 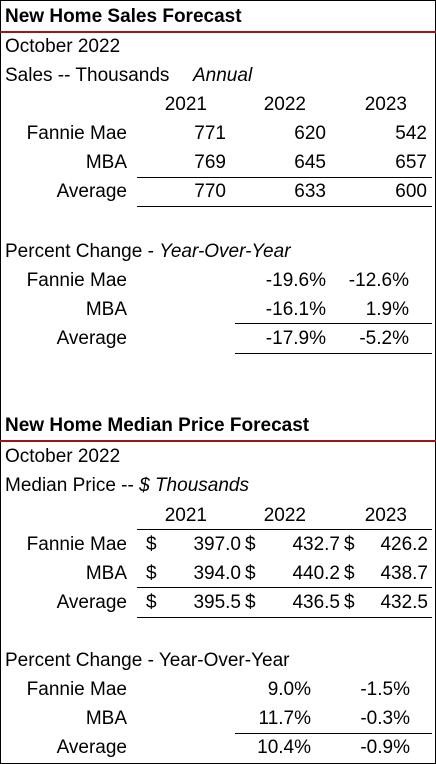 I want to click on price-pct-row-label: MBA, so click(x=106, y=718).